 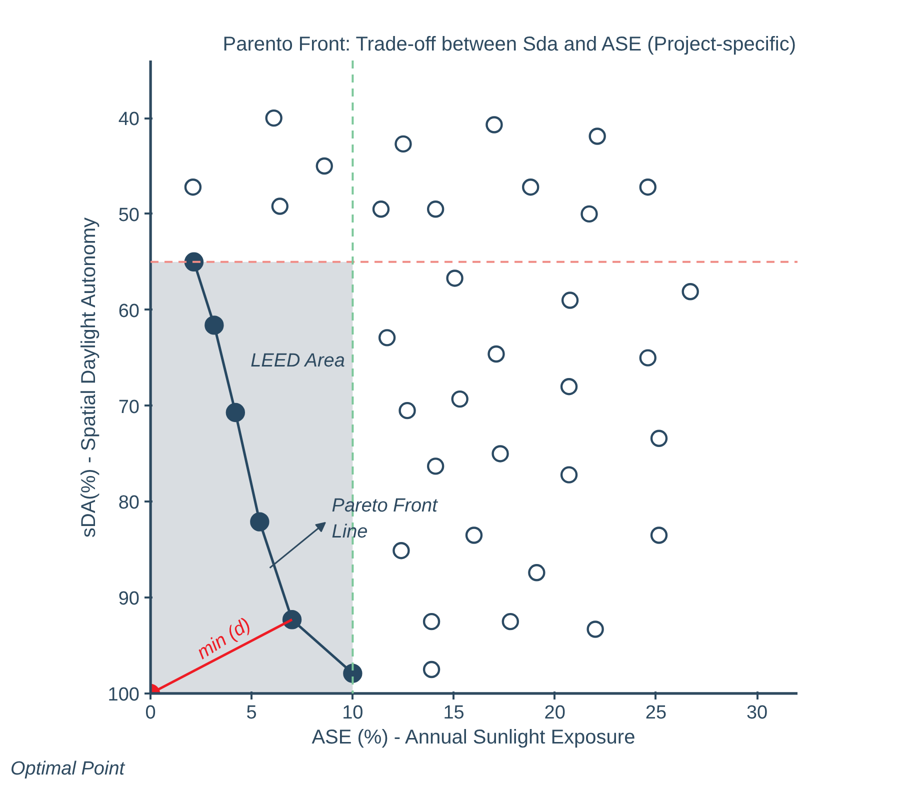 What do you see at coordinates (129, 503) in the screenshot?
I see `y-tick-label: 80` at bounding box center [129, 503].